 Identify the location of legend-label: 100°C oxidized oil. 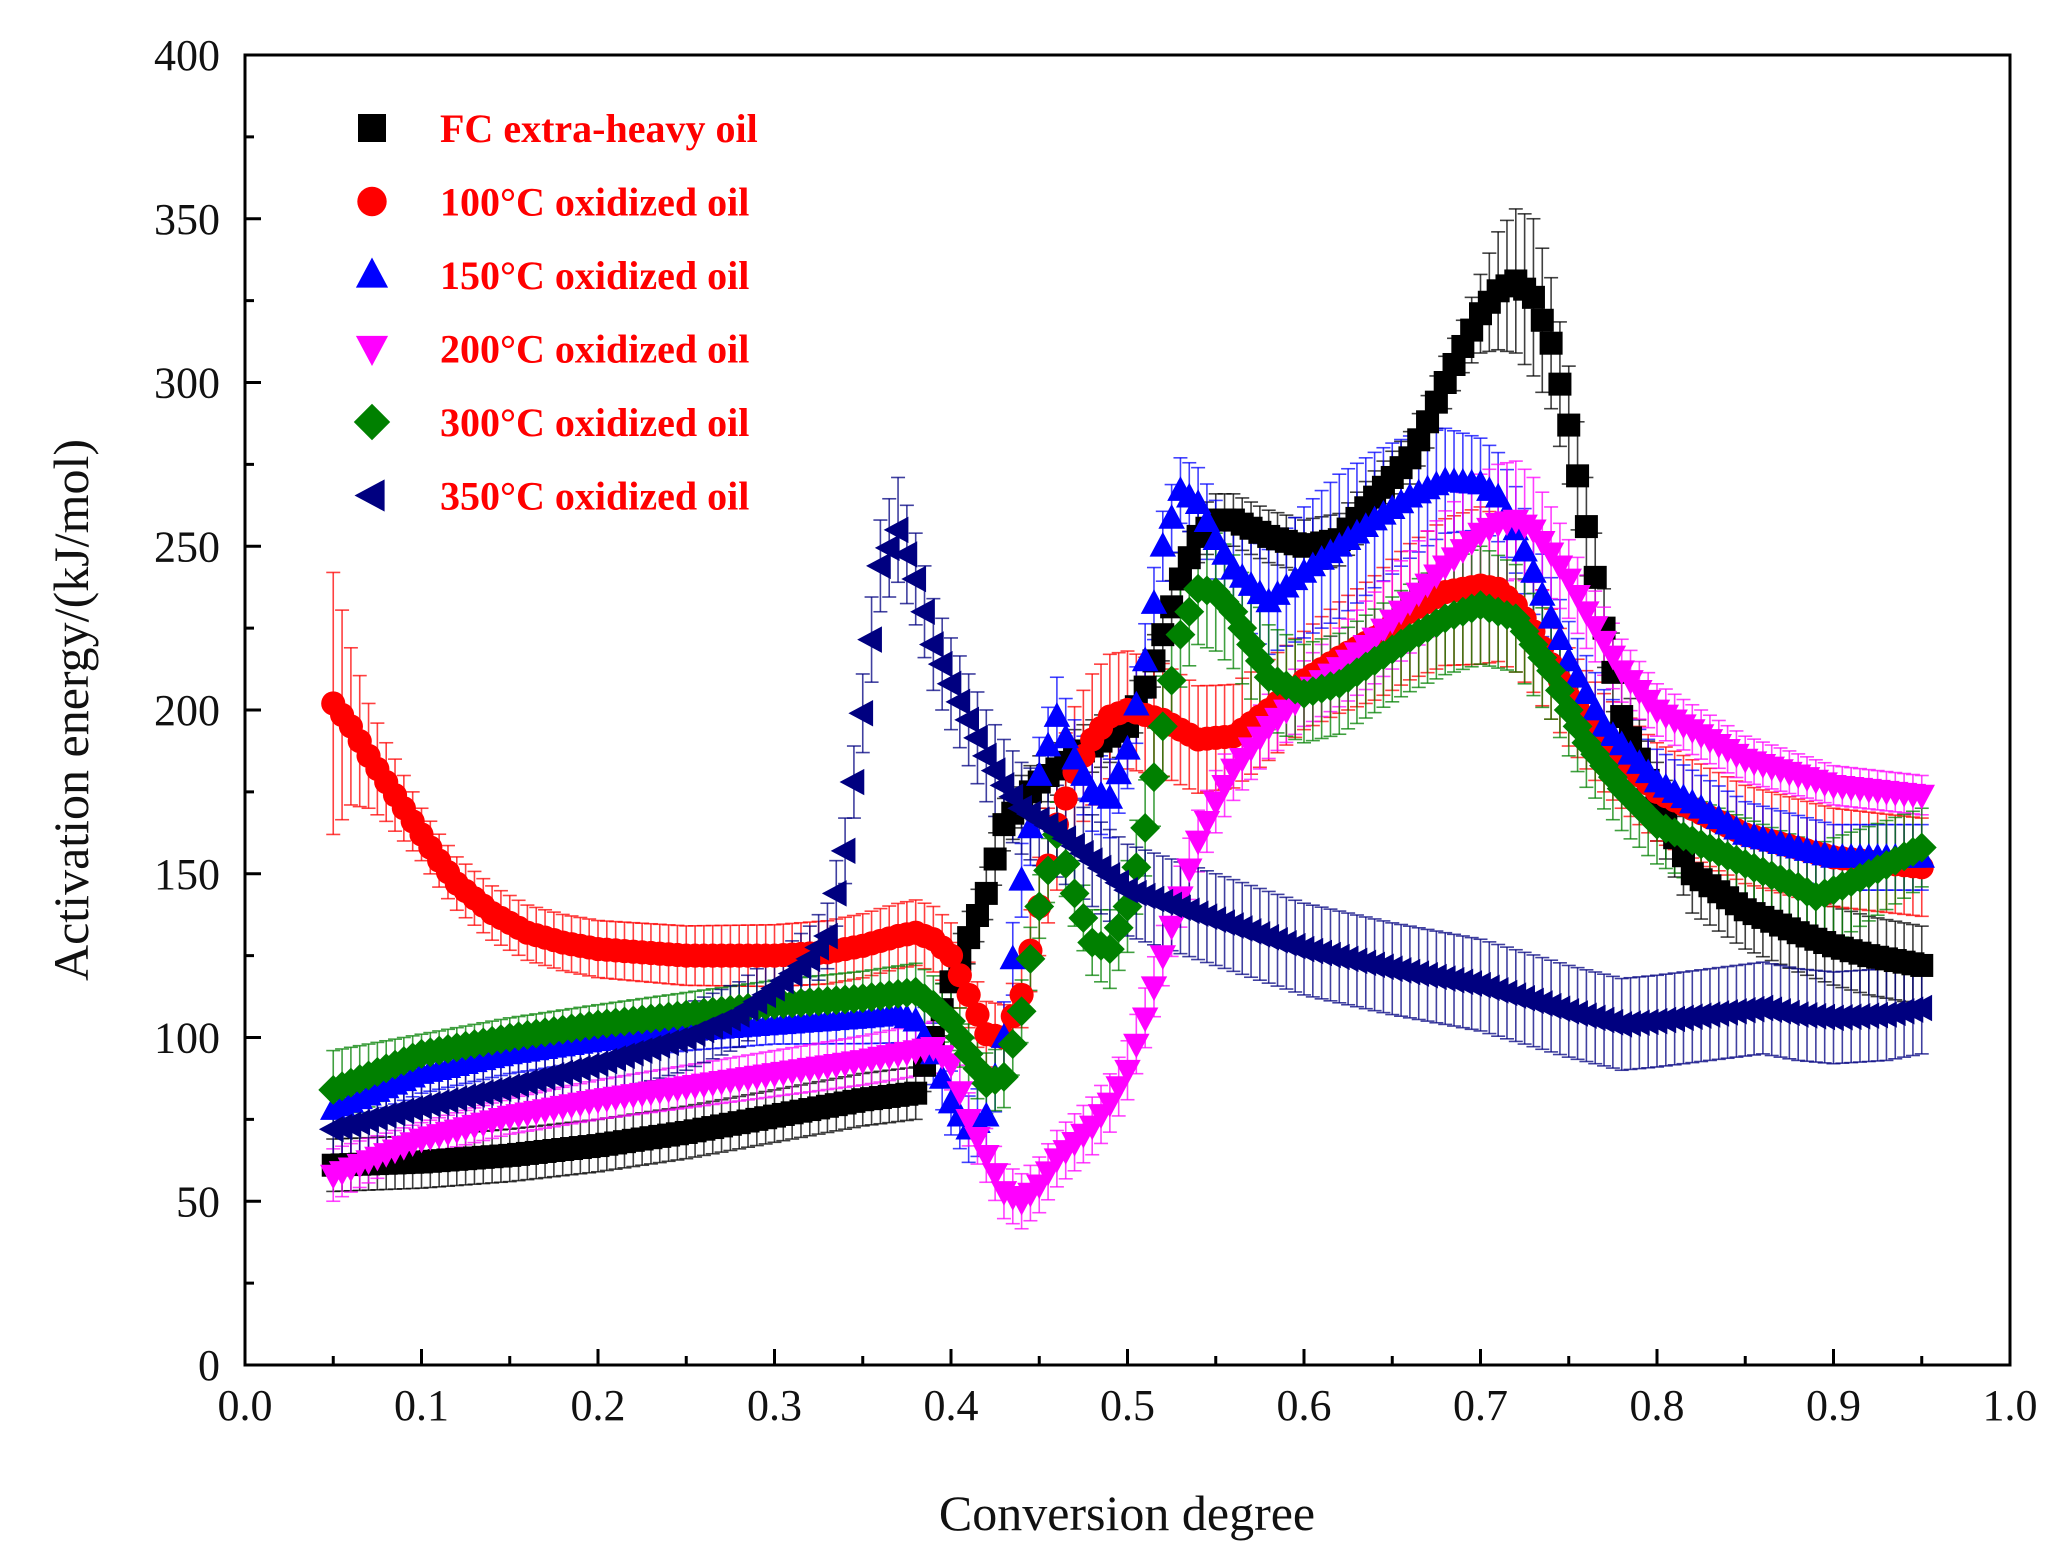
(594, 202).